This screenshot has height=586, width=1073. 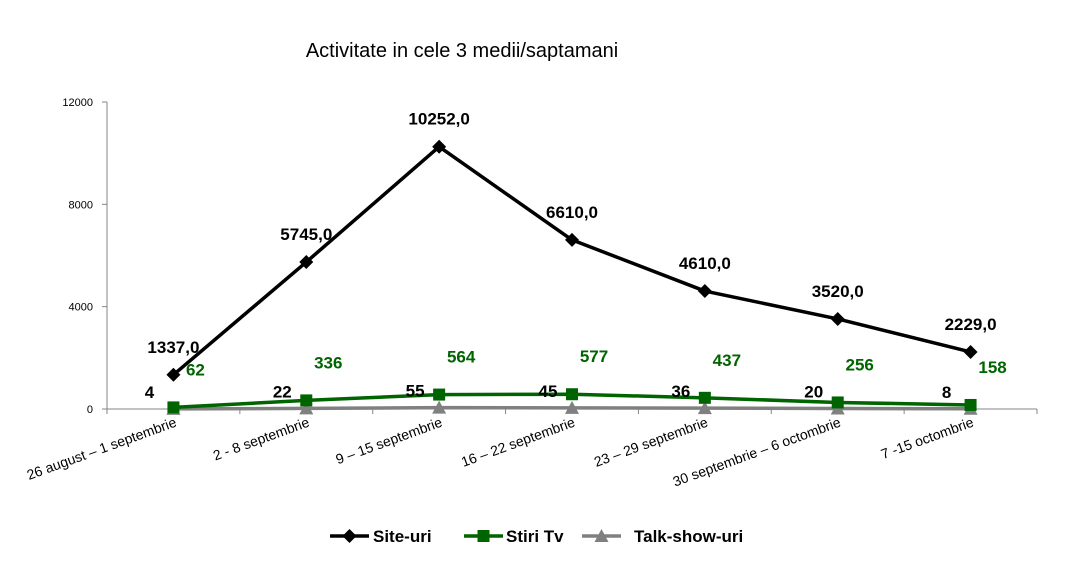 I want to click on x-tick-label: 9 – 15 septembrie, so click(x=388, y=440).